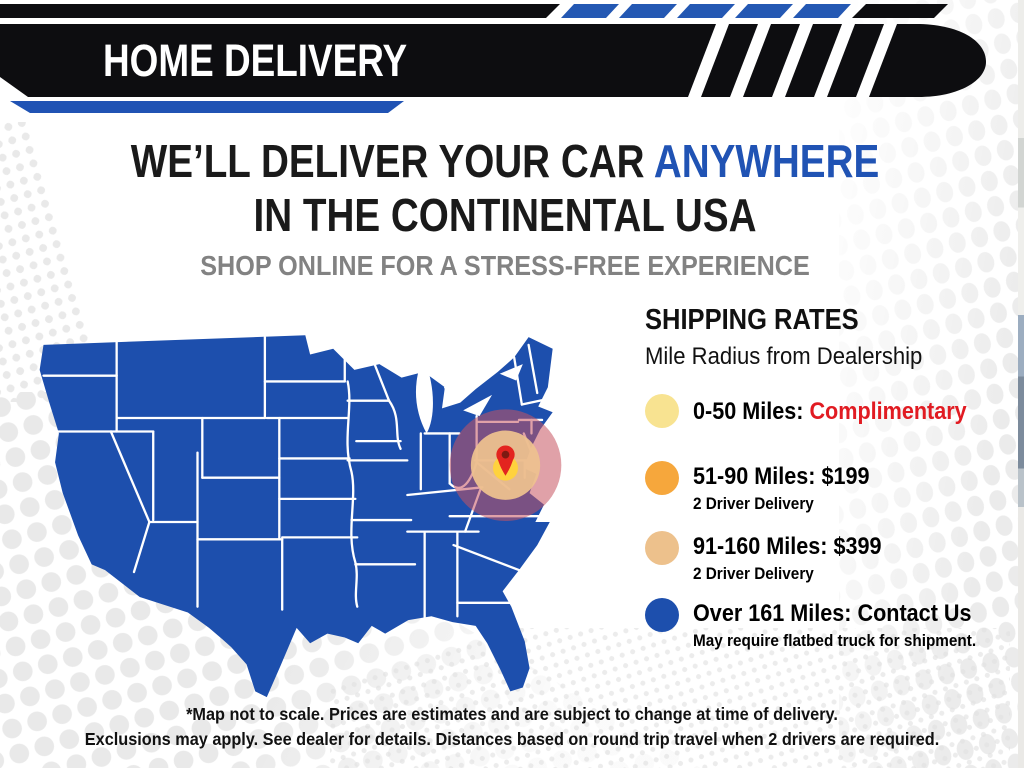  I want to click on headline-subtitle: SHOP ONLINE FOR A STRESS-FREE EXPERIENCE, so click(505, 265).